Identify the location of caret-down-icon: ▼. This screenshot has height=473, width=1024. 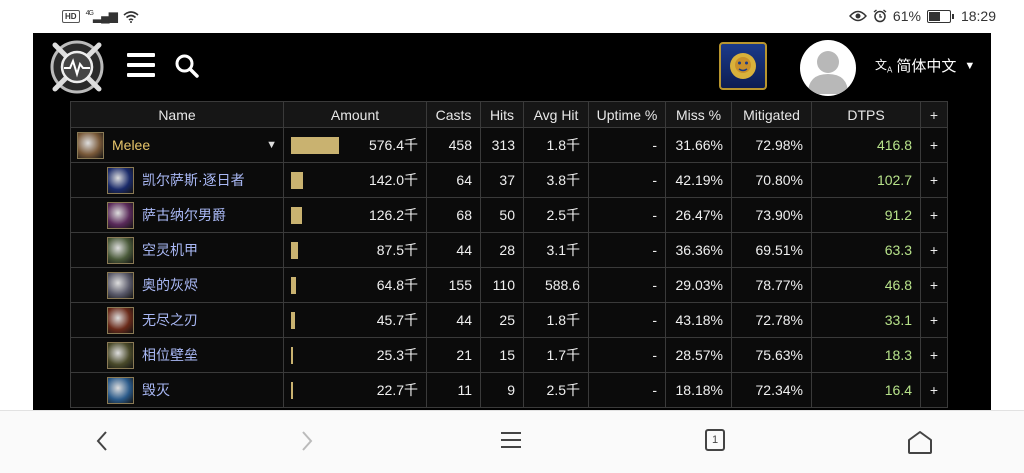
(271, 145).